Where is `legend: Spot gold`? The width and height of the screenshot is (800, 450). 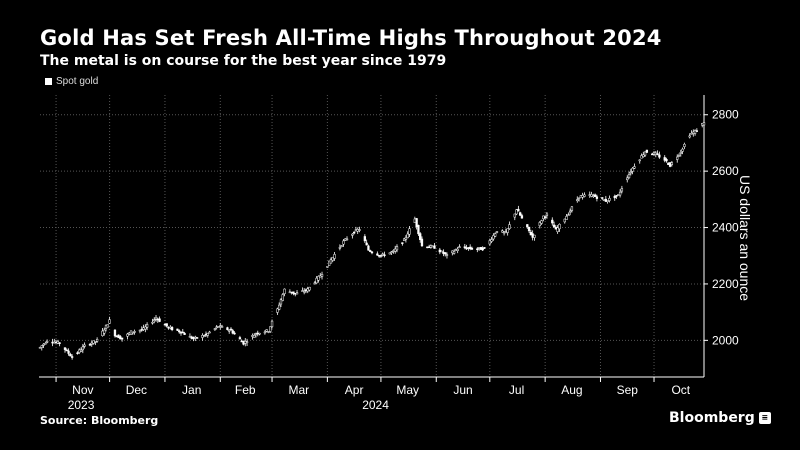 legend: Spot gold is located at coordinates (71, 81).